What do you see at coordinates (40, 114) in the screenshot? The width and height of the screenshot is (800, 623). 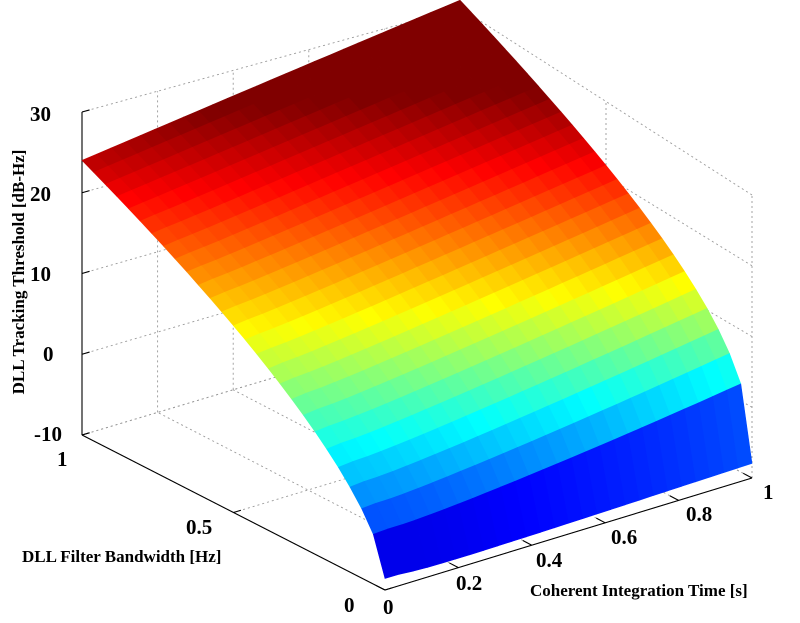 I see `z-tick-label: 30` at bounding box center [40, 114].